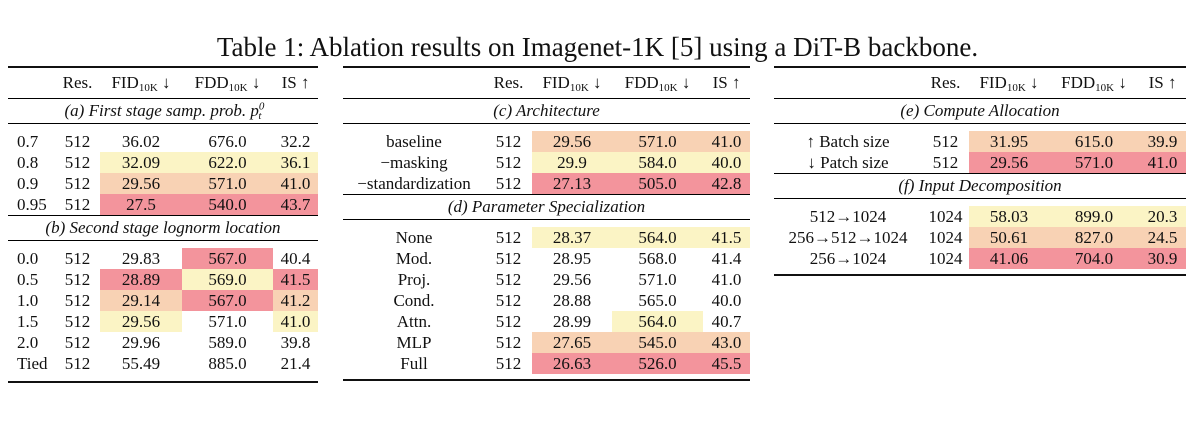 Image resolution: width=1195 pixels, height=426 pixels. Describe the element at coordinates (546, 111) in the screenshot. I see `section-c-title: (c) Architecture` at that location.